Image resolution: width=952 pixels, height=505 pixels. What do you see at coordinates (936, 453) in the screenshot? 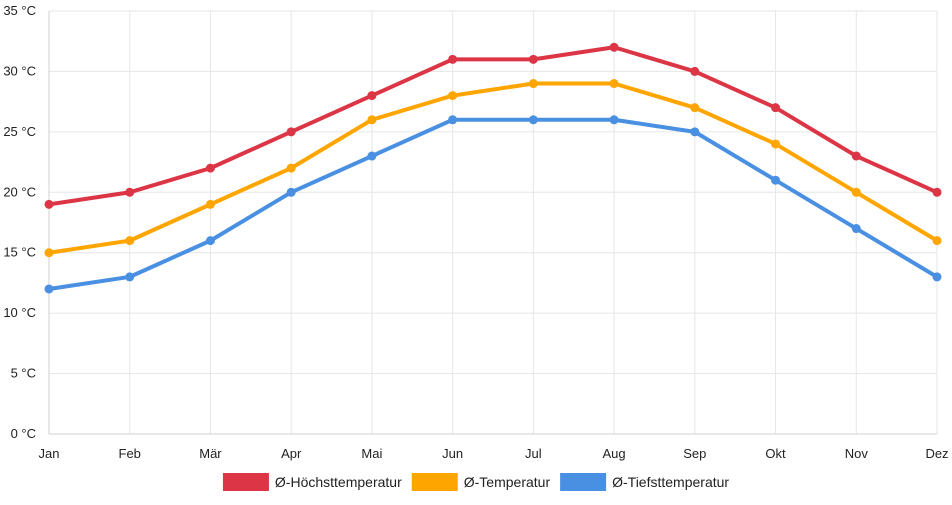
I see `x-tick-label: Dez` at bounding box center [936, 453].